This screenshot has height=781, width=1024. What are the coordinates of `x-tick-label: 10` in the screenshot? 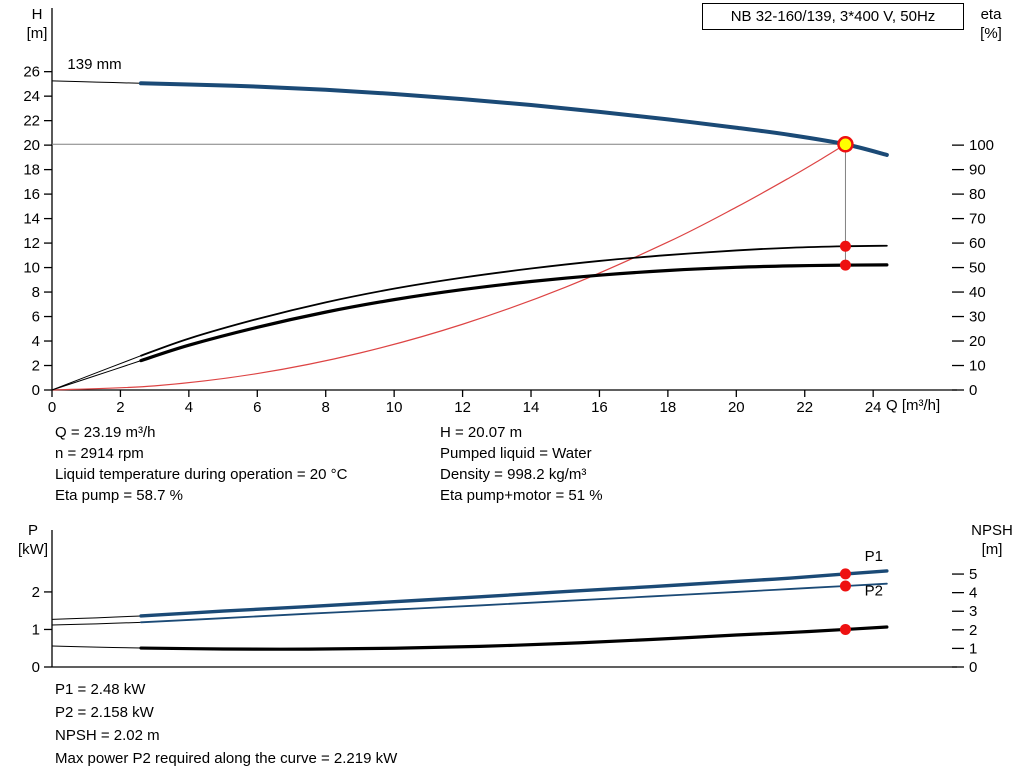 It's located at (394, 407).